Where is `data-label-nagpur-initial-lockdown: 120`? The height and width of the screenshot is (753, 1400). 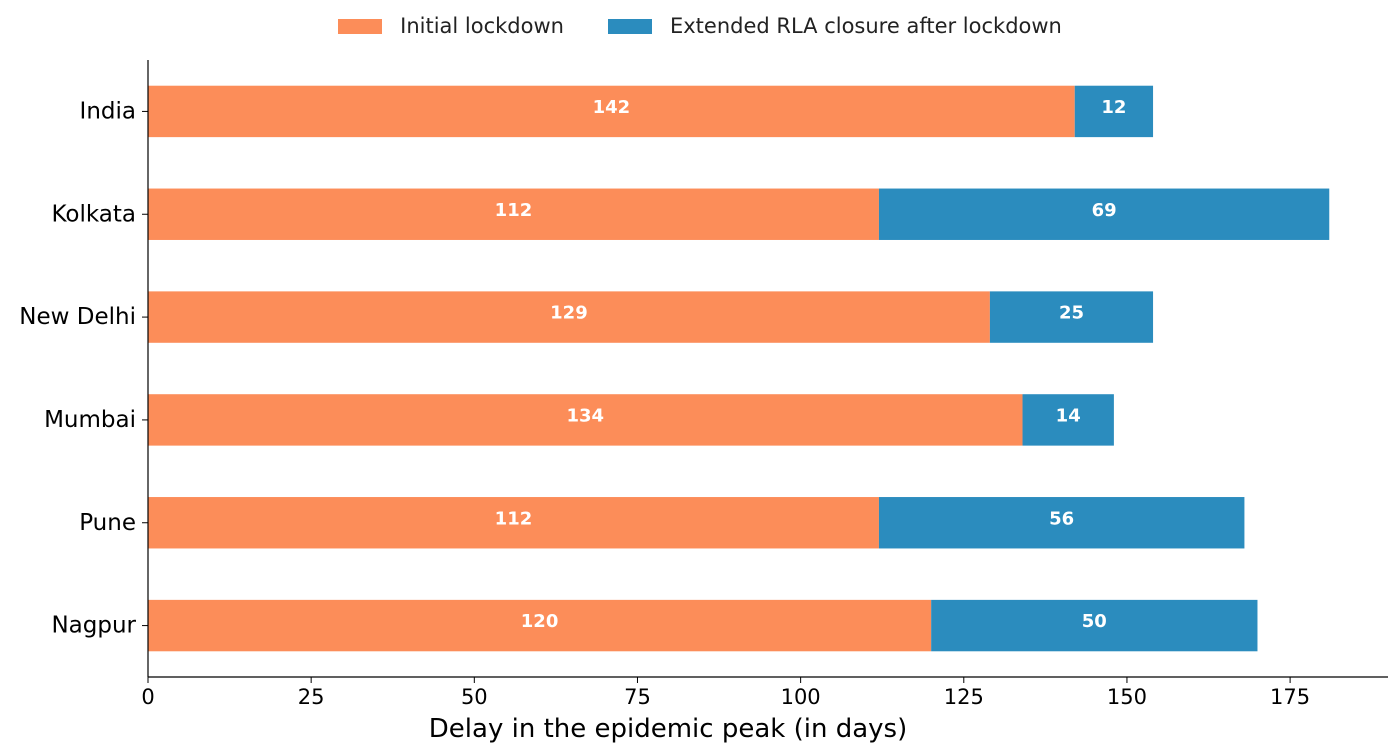
data-label-nagpur-initial-lockdown: 120 is located at coordinates (540, 621).